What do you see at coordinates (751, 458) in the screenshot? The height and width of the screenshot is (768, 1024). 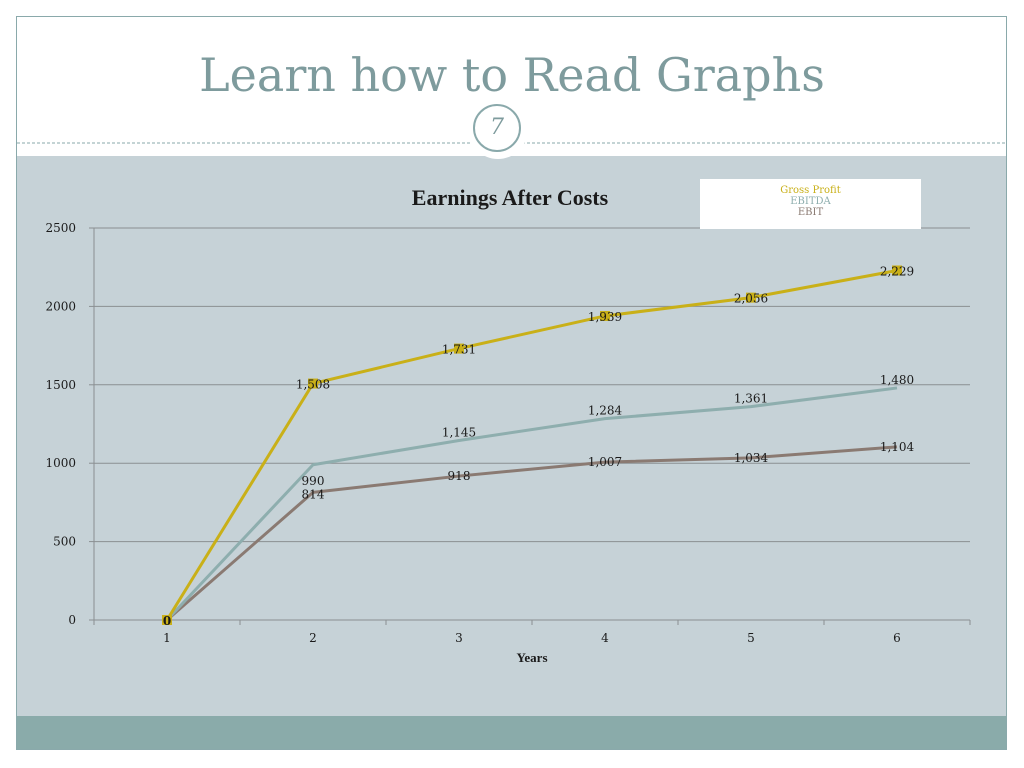 I see `data-label: 1,034` at bounding box center [751, 458].